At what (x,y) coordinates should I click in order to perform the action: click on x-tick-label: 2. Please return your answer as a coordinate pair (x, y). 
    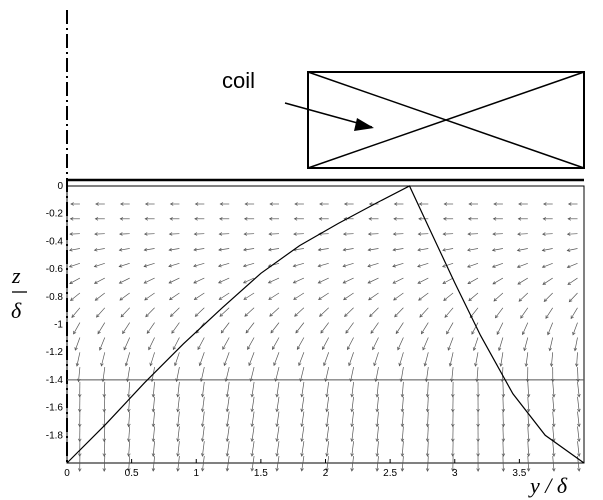
    Looking at the image, I should click on (326, 473).